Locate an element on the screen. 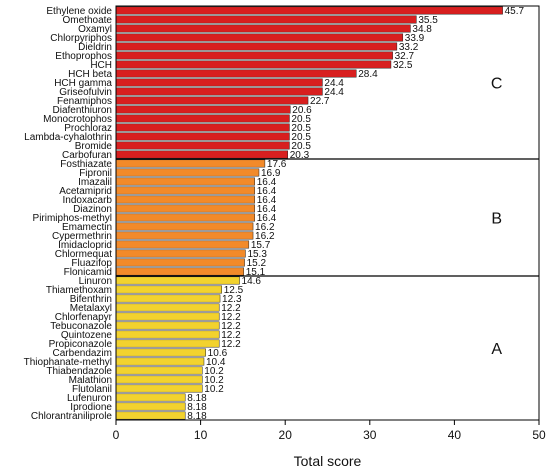  x-tick-label-0: 0 is located at coordinates (116, 435).